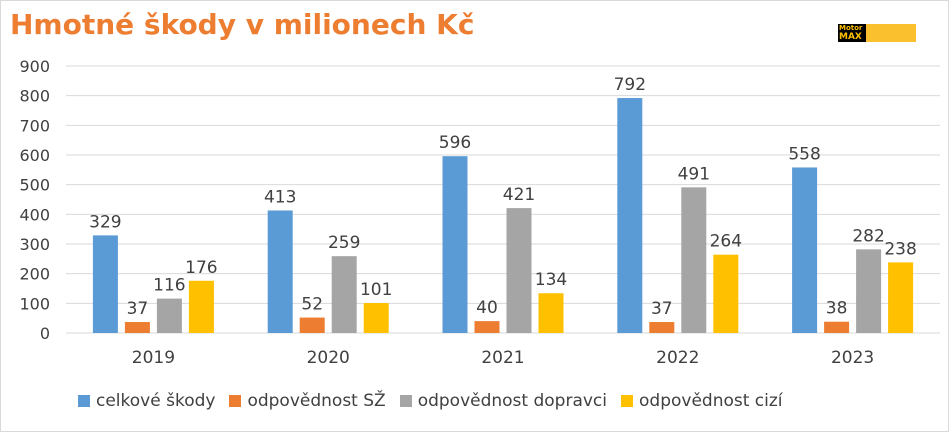 This screenshot has width=949, height=432. Describe the element at coordinates (156, 401) in the screenshot. I see `legend-label: celkové škody` at that location.